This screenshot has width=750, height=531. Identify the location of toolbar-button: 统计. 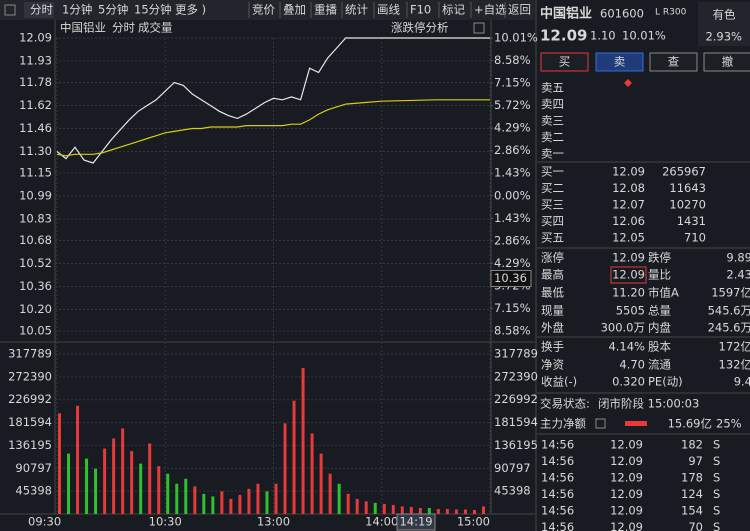
(356, 10).